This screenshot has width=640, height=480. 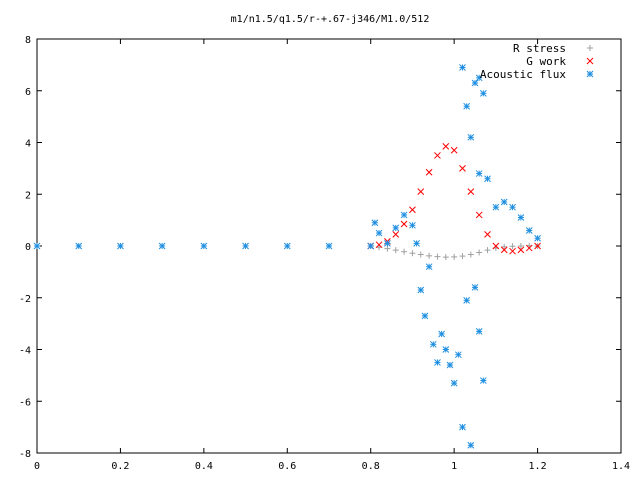 I want to click on legend: R stress G work Acoustic flux, so click(x=523, y=61).